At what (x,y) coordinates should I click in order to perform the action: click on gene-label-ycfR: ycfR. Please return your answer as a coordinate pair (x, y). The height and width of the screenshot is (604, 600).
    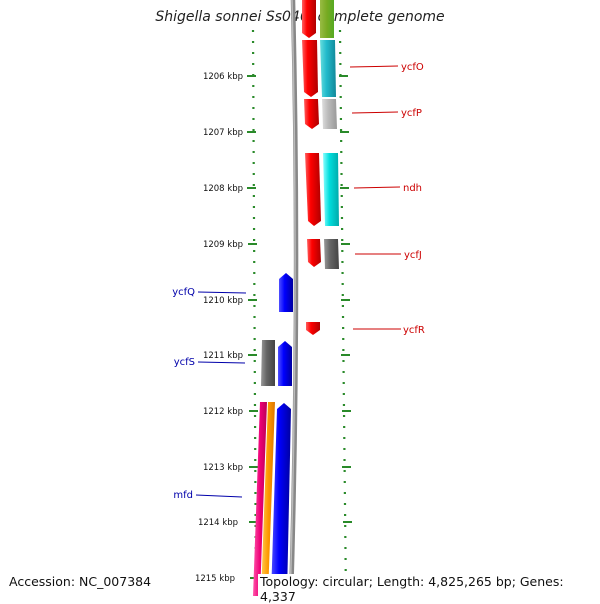
    Looking at the image, I should click on (414, 330).